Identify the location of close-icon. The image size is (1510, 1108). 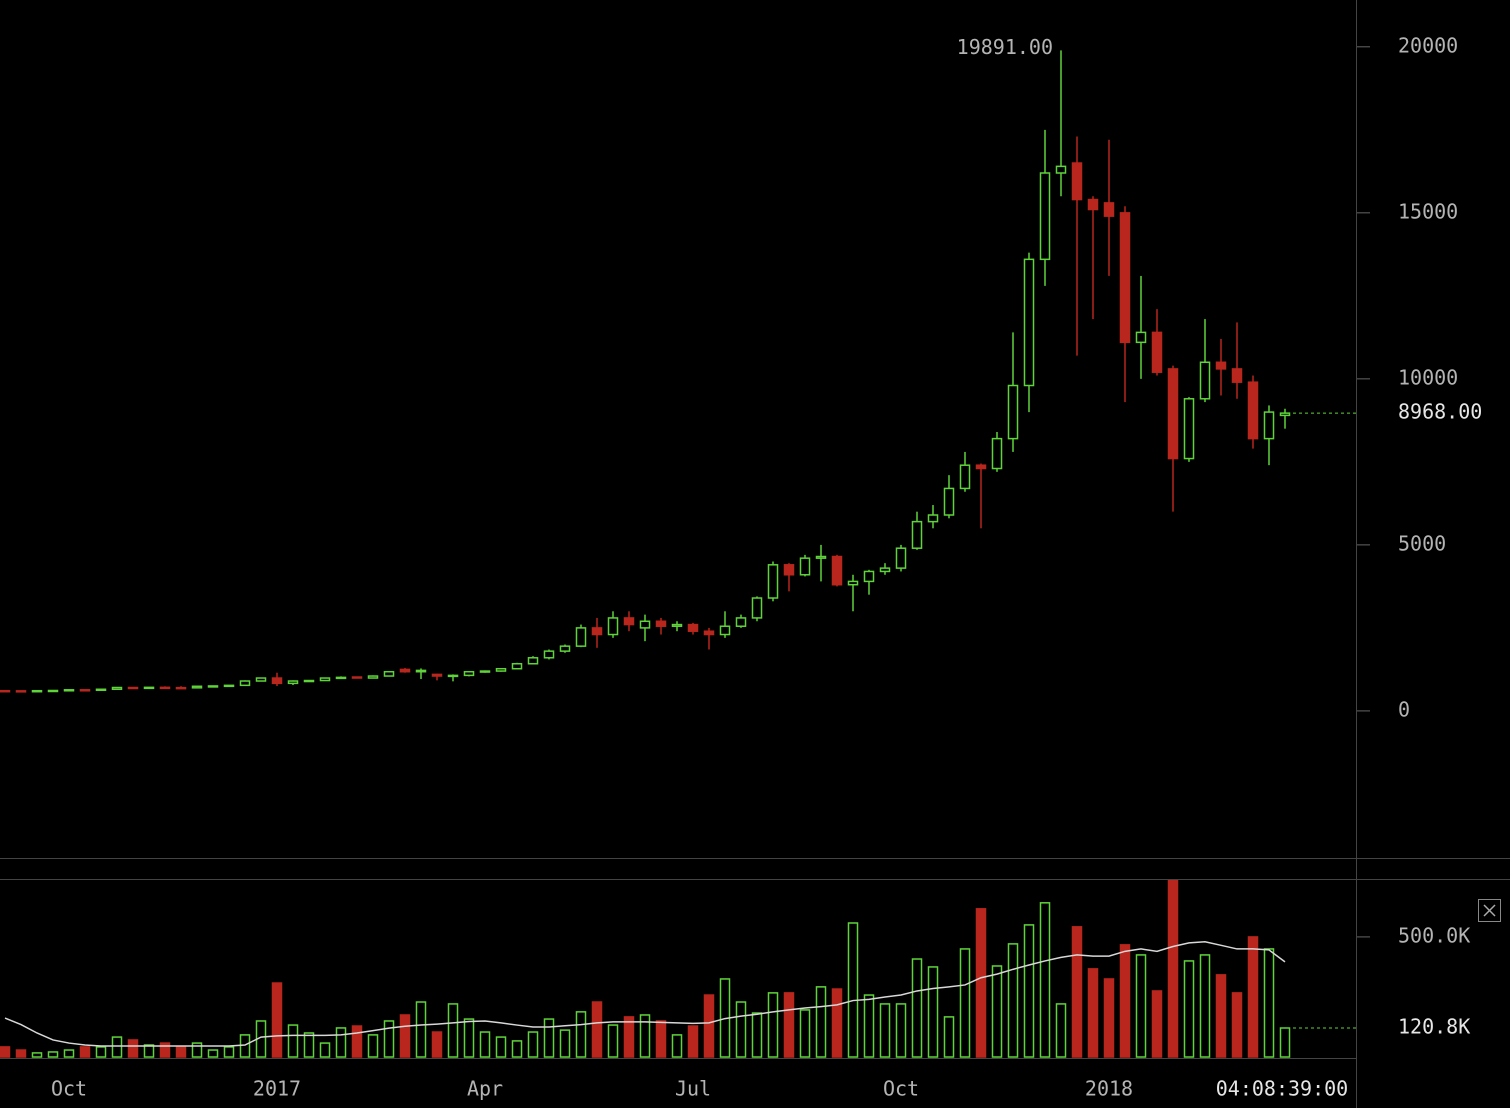
(1489, 910).